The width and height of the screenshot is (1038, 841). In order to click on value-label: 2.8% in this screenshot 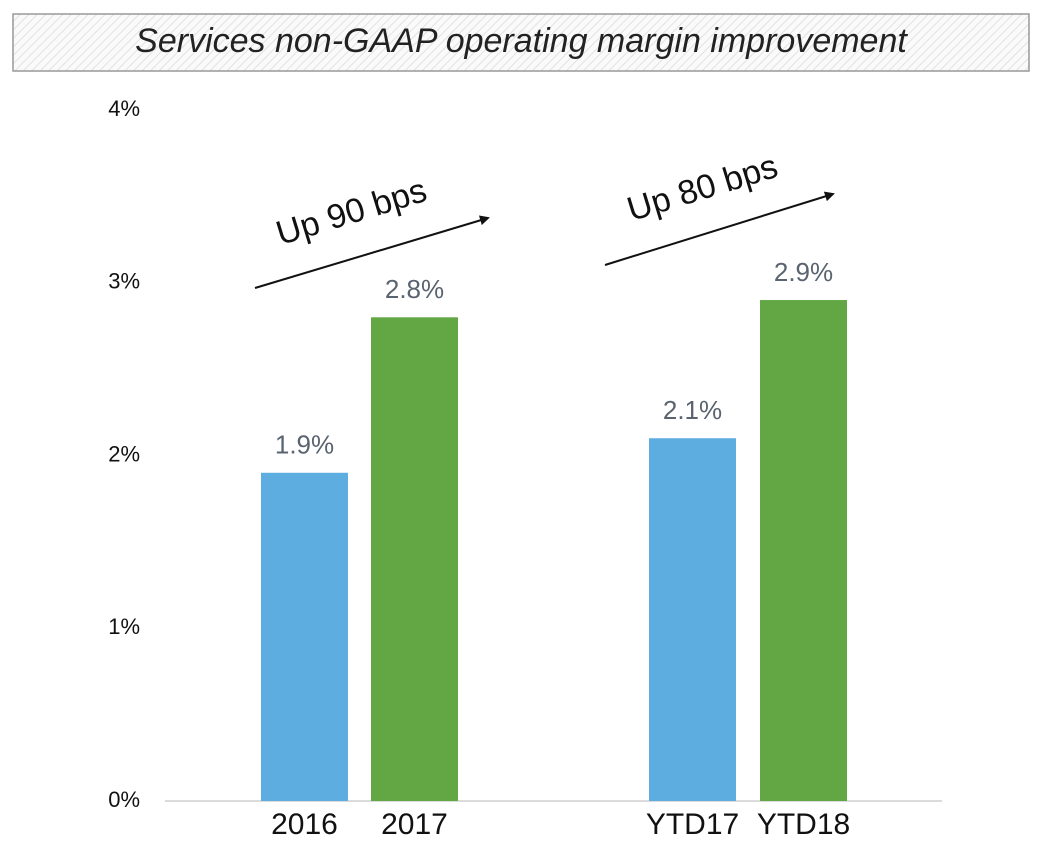, I will do `click(414, 289)`.